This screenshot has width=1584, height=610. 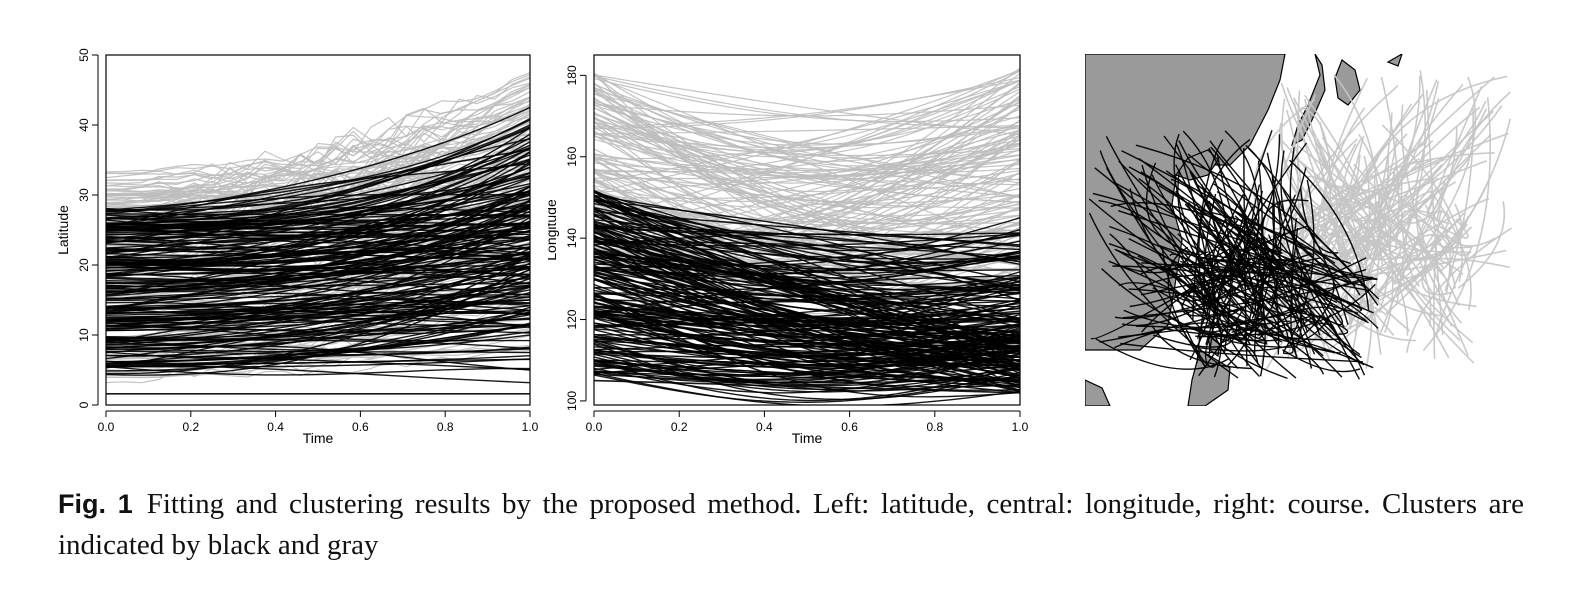 I want to click on y-tick-label: 0, so click(x=84, y=404).